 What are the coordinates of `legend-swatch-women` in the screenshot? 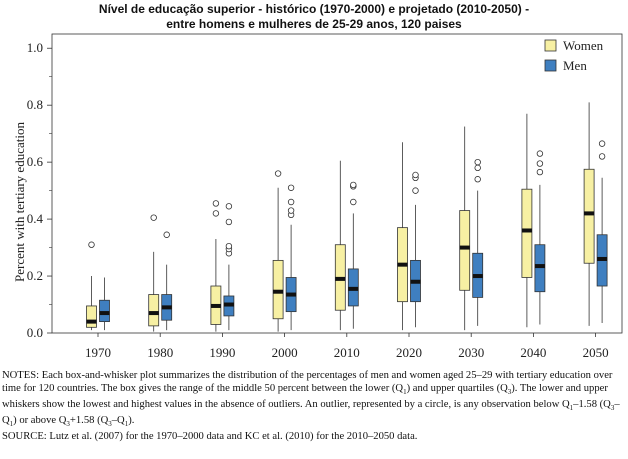 It's located at (550, 45).